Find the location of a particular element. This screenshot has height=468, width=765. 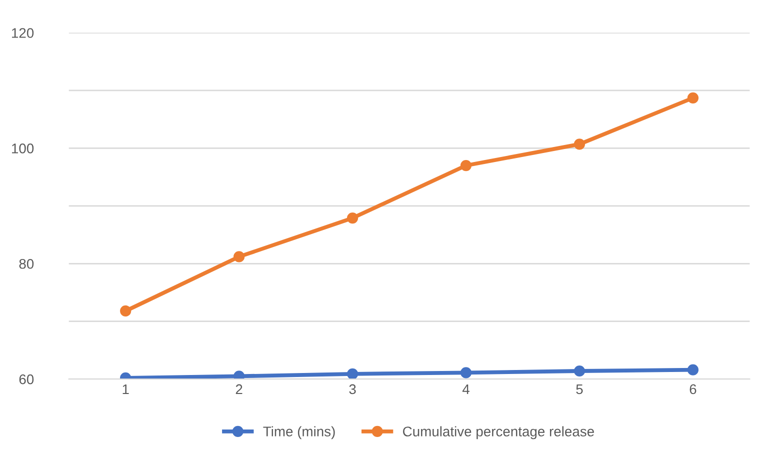

y-tick-label: 80 is located at coordinates (26, 263).